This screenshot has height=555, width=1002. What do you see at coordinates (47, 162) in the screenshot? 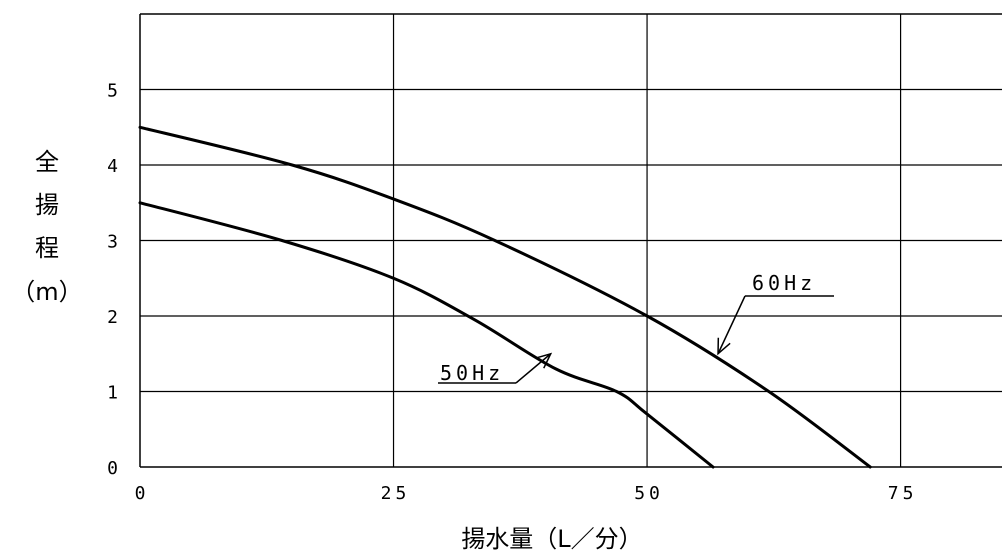
I see `y-axis-label-line-1: 全` at bounding box center [47, 162].